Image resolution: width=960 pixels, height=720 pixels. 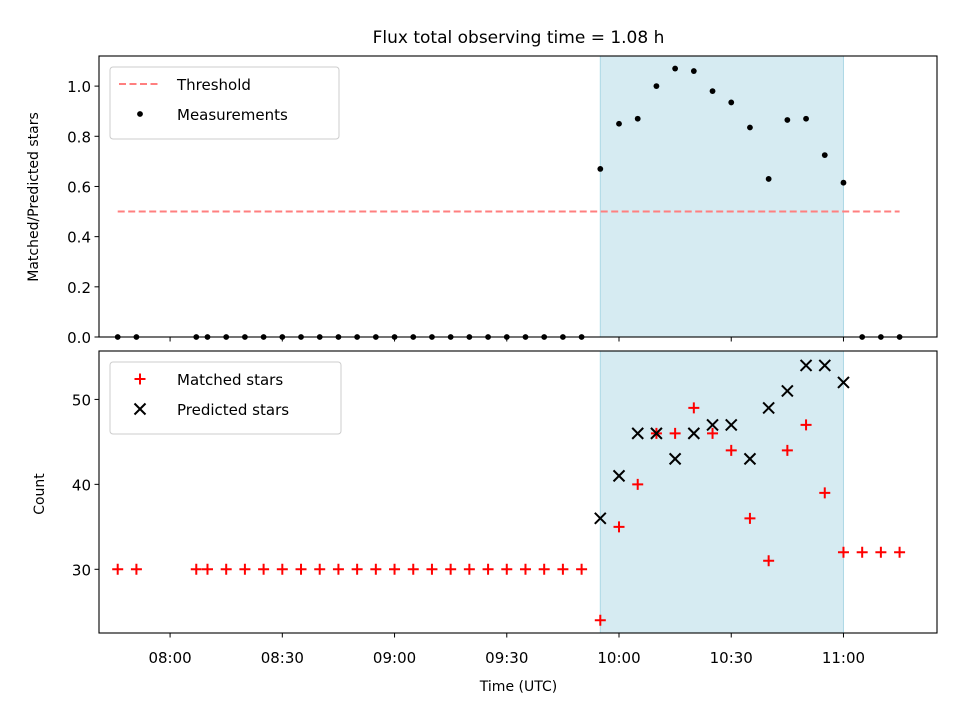 What do you see at coordinates (81, 400) in the screenshot?
I see `y-tick-label: 50` at bounding box center [81, 400].